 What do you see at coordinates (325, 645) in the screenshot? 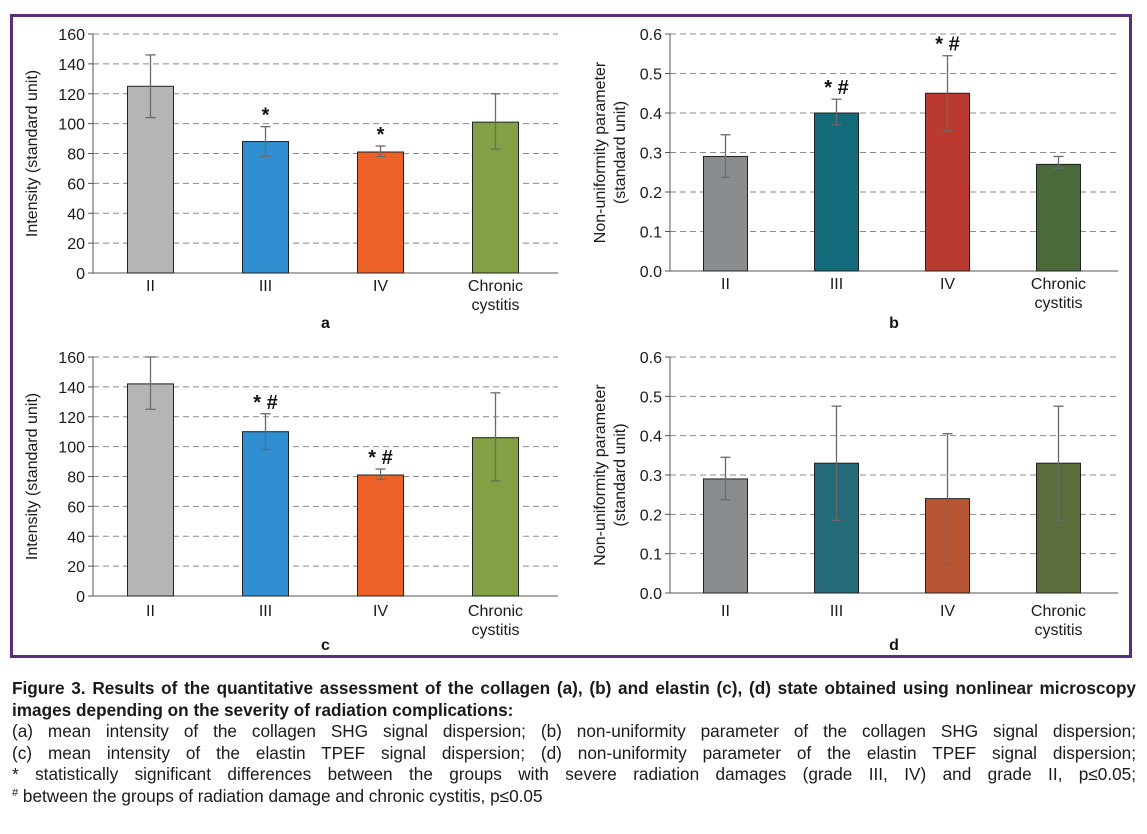
I see `panel-letter: c` at bounding box center [325, 645].